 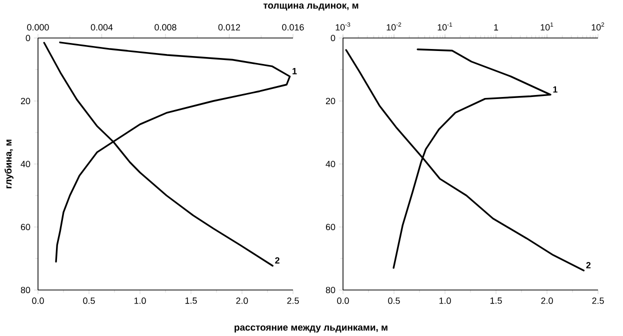 I want to click on x2-tick-label: 1, so click(x=496, y=27).